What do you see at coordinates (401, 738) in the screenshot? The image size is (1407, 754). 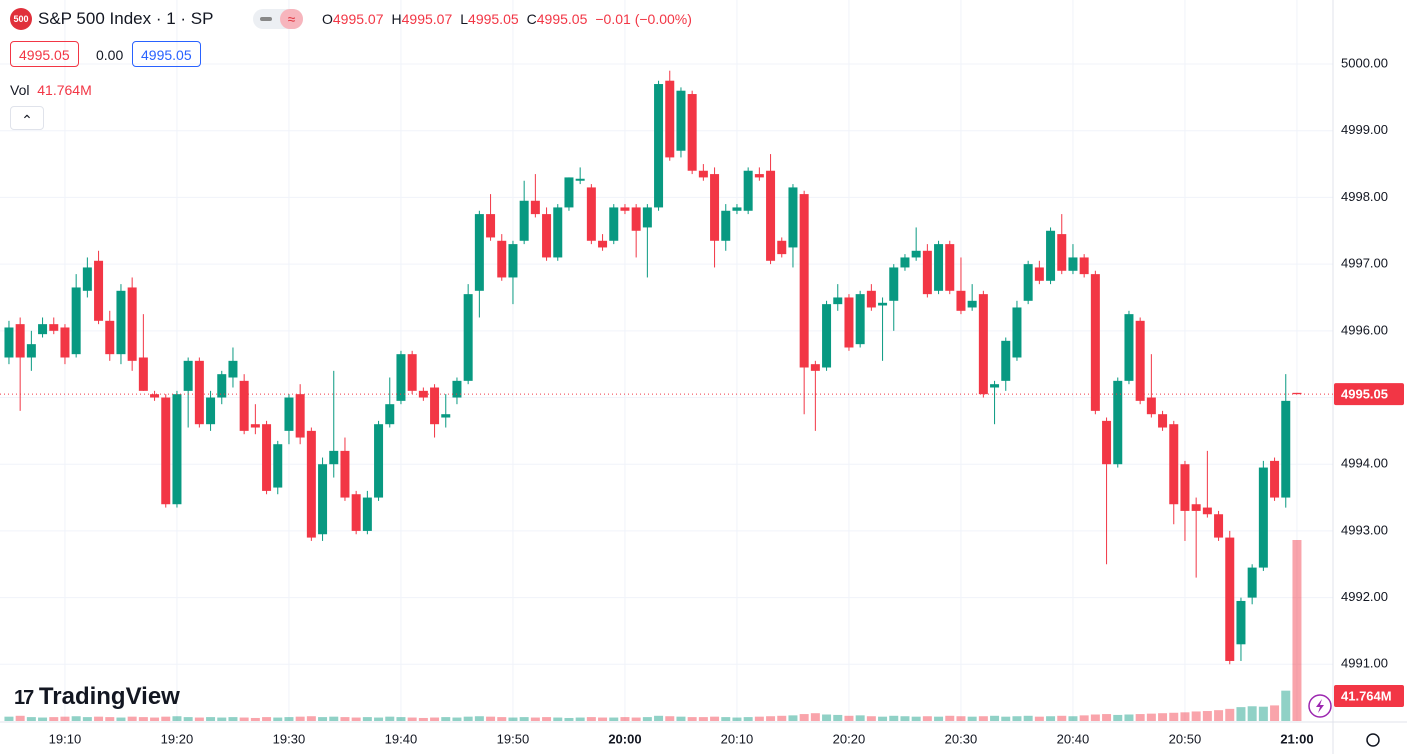 I see `x-tick-label: 19:40` at bounding box center [401, 738].